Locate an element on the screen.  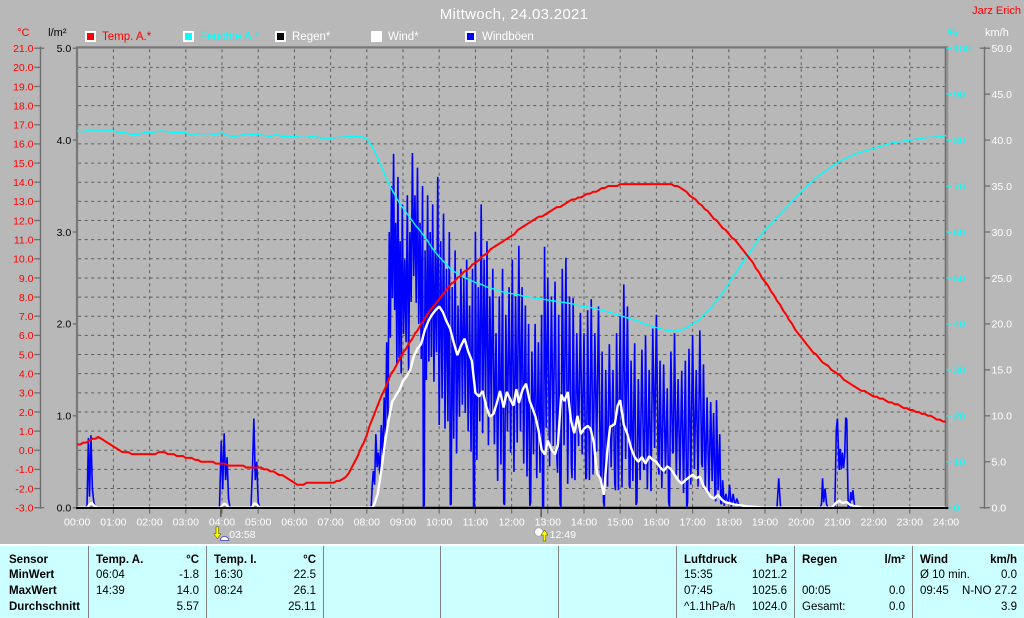
temp-axis-tick-label: 13.0 is located at coordinates (23, 202).